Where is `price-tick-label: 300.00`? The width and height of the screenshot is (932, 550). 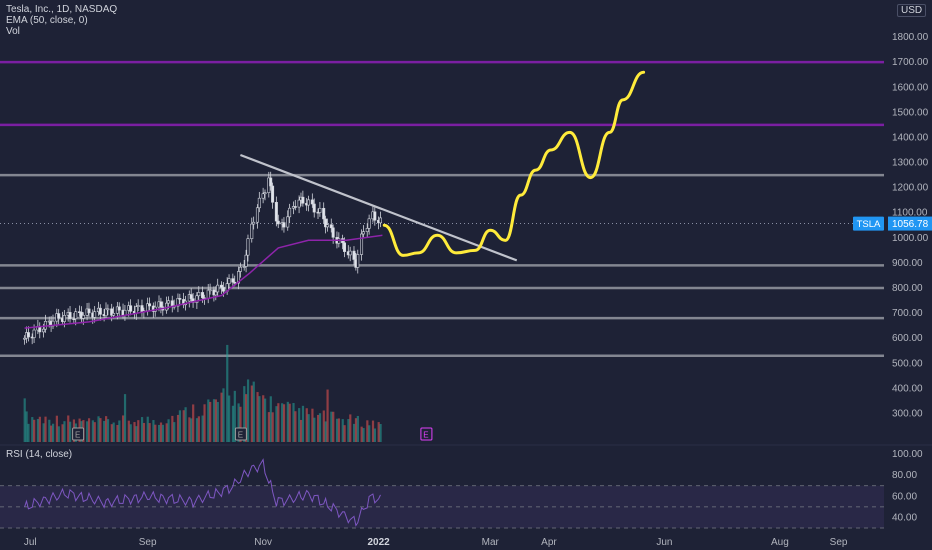 price-tick-label: 300.00 is located at coordinates (907, 413).